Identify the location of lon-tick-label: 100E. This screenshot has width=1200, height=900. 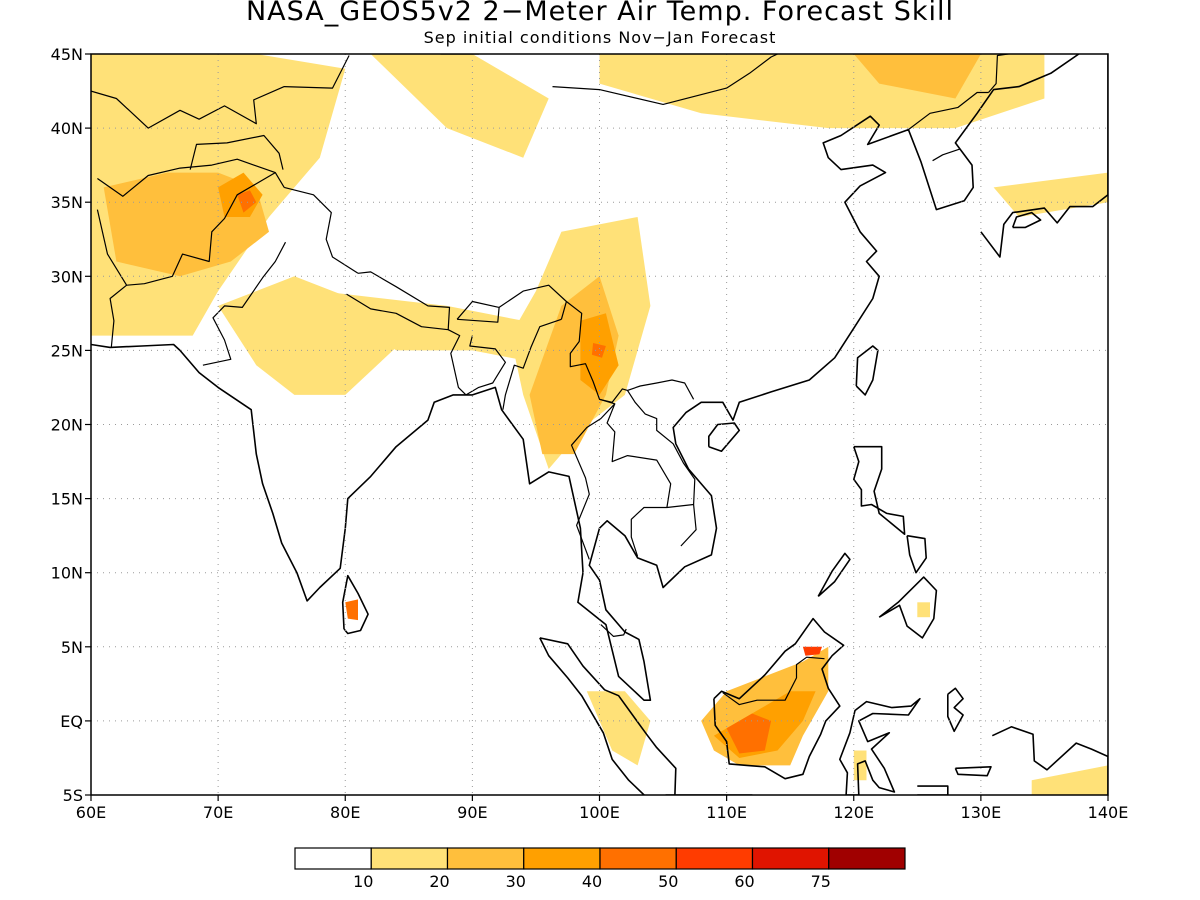
(599, 812).